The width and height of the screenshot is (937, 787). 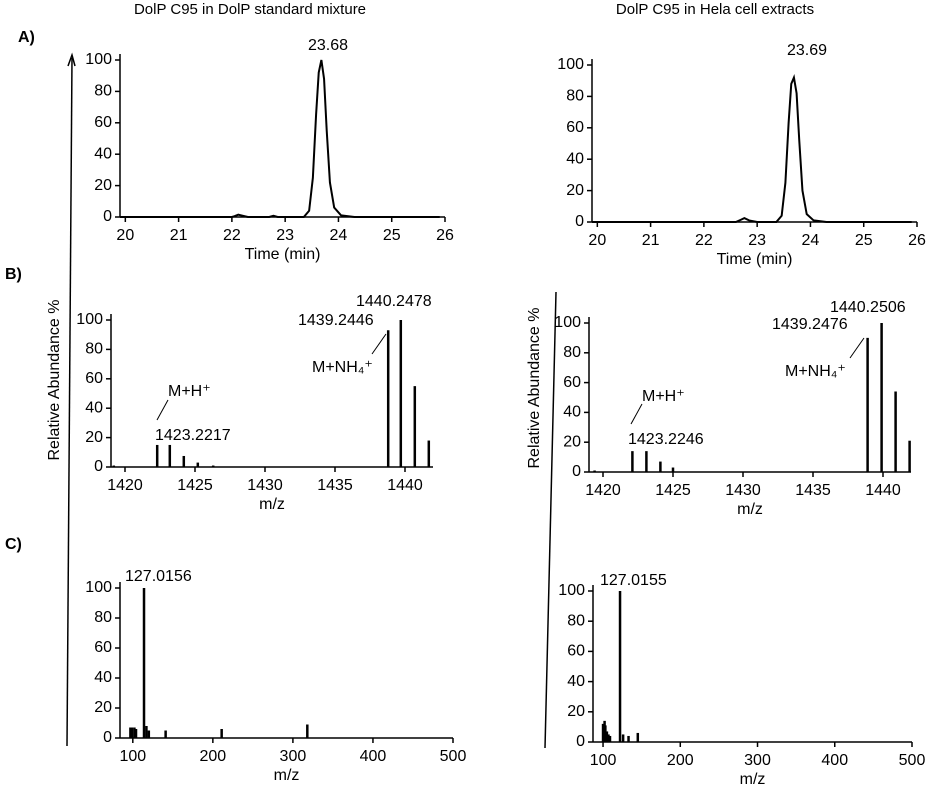 I want to click on annotation: 1439.2476, so click(x=810, y=324).